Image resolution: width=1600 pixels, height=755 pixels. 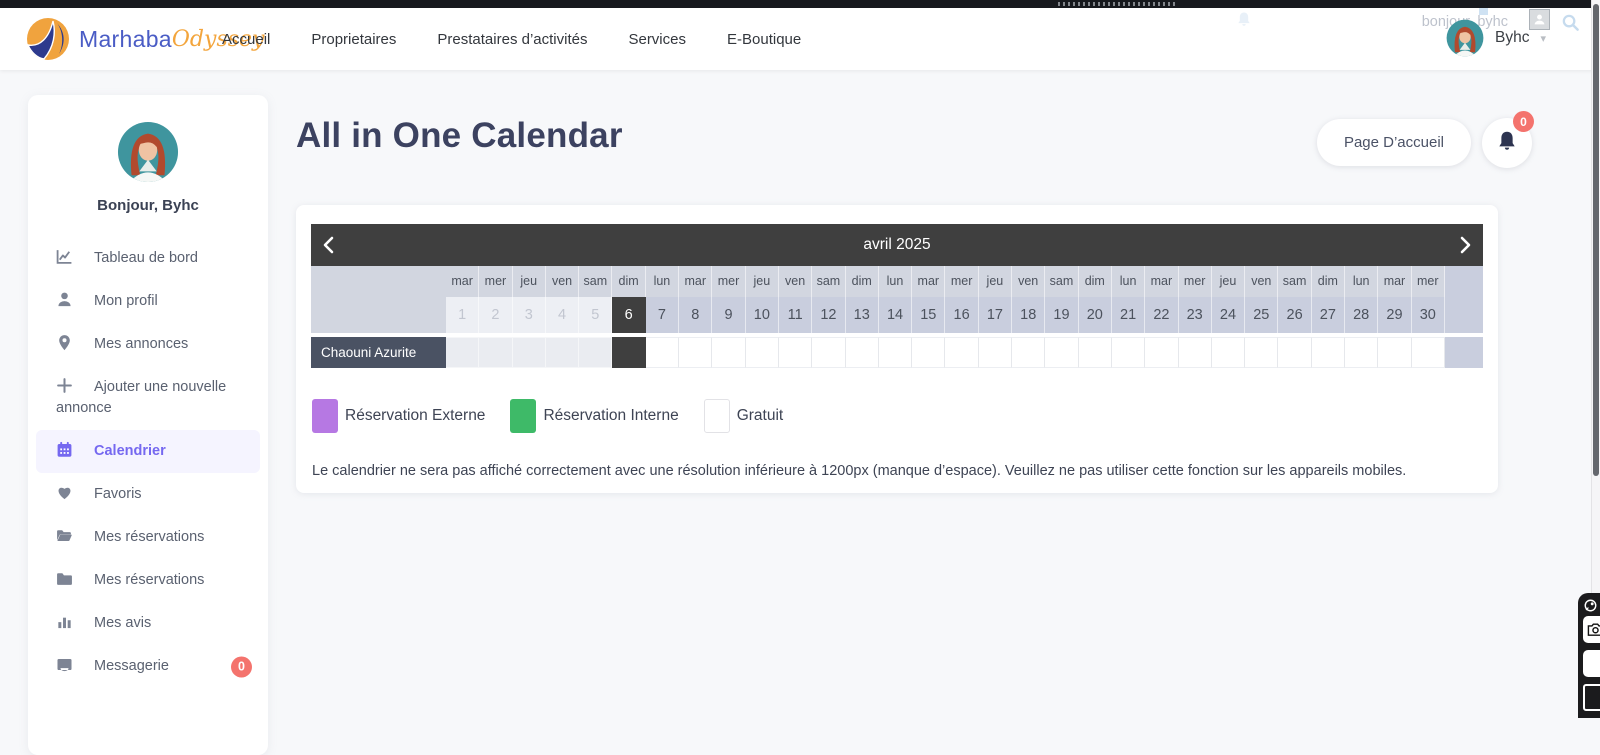 I want to click on home-page-button: Page D’accueil, so click(x=1393, y=142).